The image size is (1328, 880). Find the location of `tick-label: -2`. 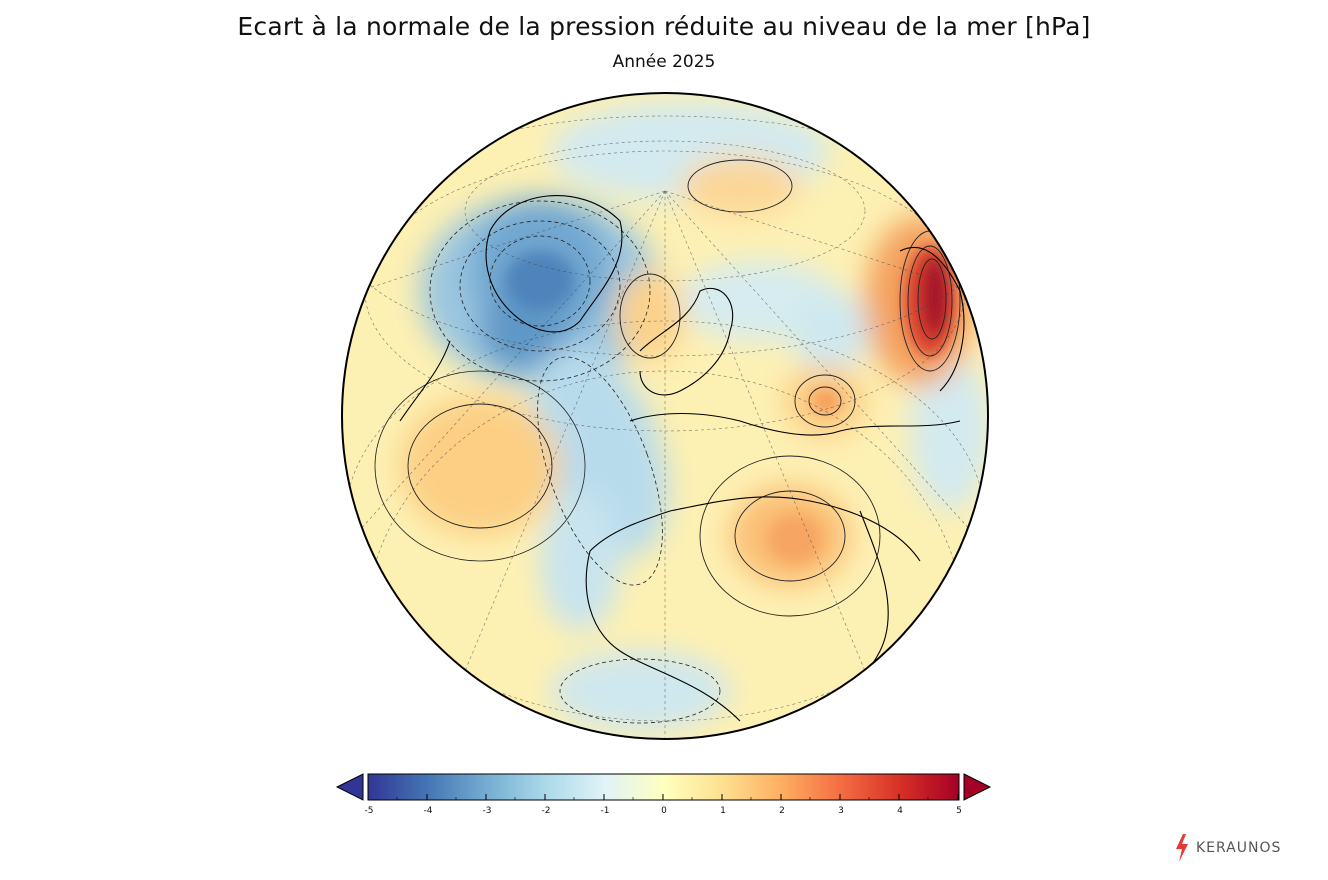

tick-label: -2 is located at coordinates (546, 811).